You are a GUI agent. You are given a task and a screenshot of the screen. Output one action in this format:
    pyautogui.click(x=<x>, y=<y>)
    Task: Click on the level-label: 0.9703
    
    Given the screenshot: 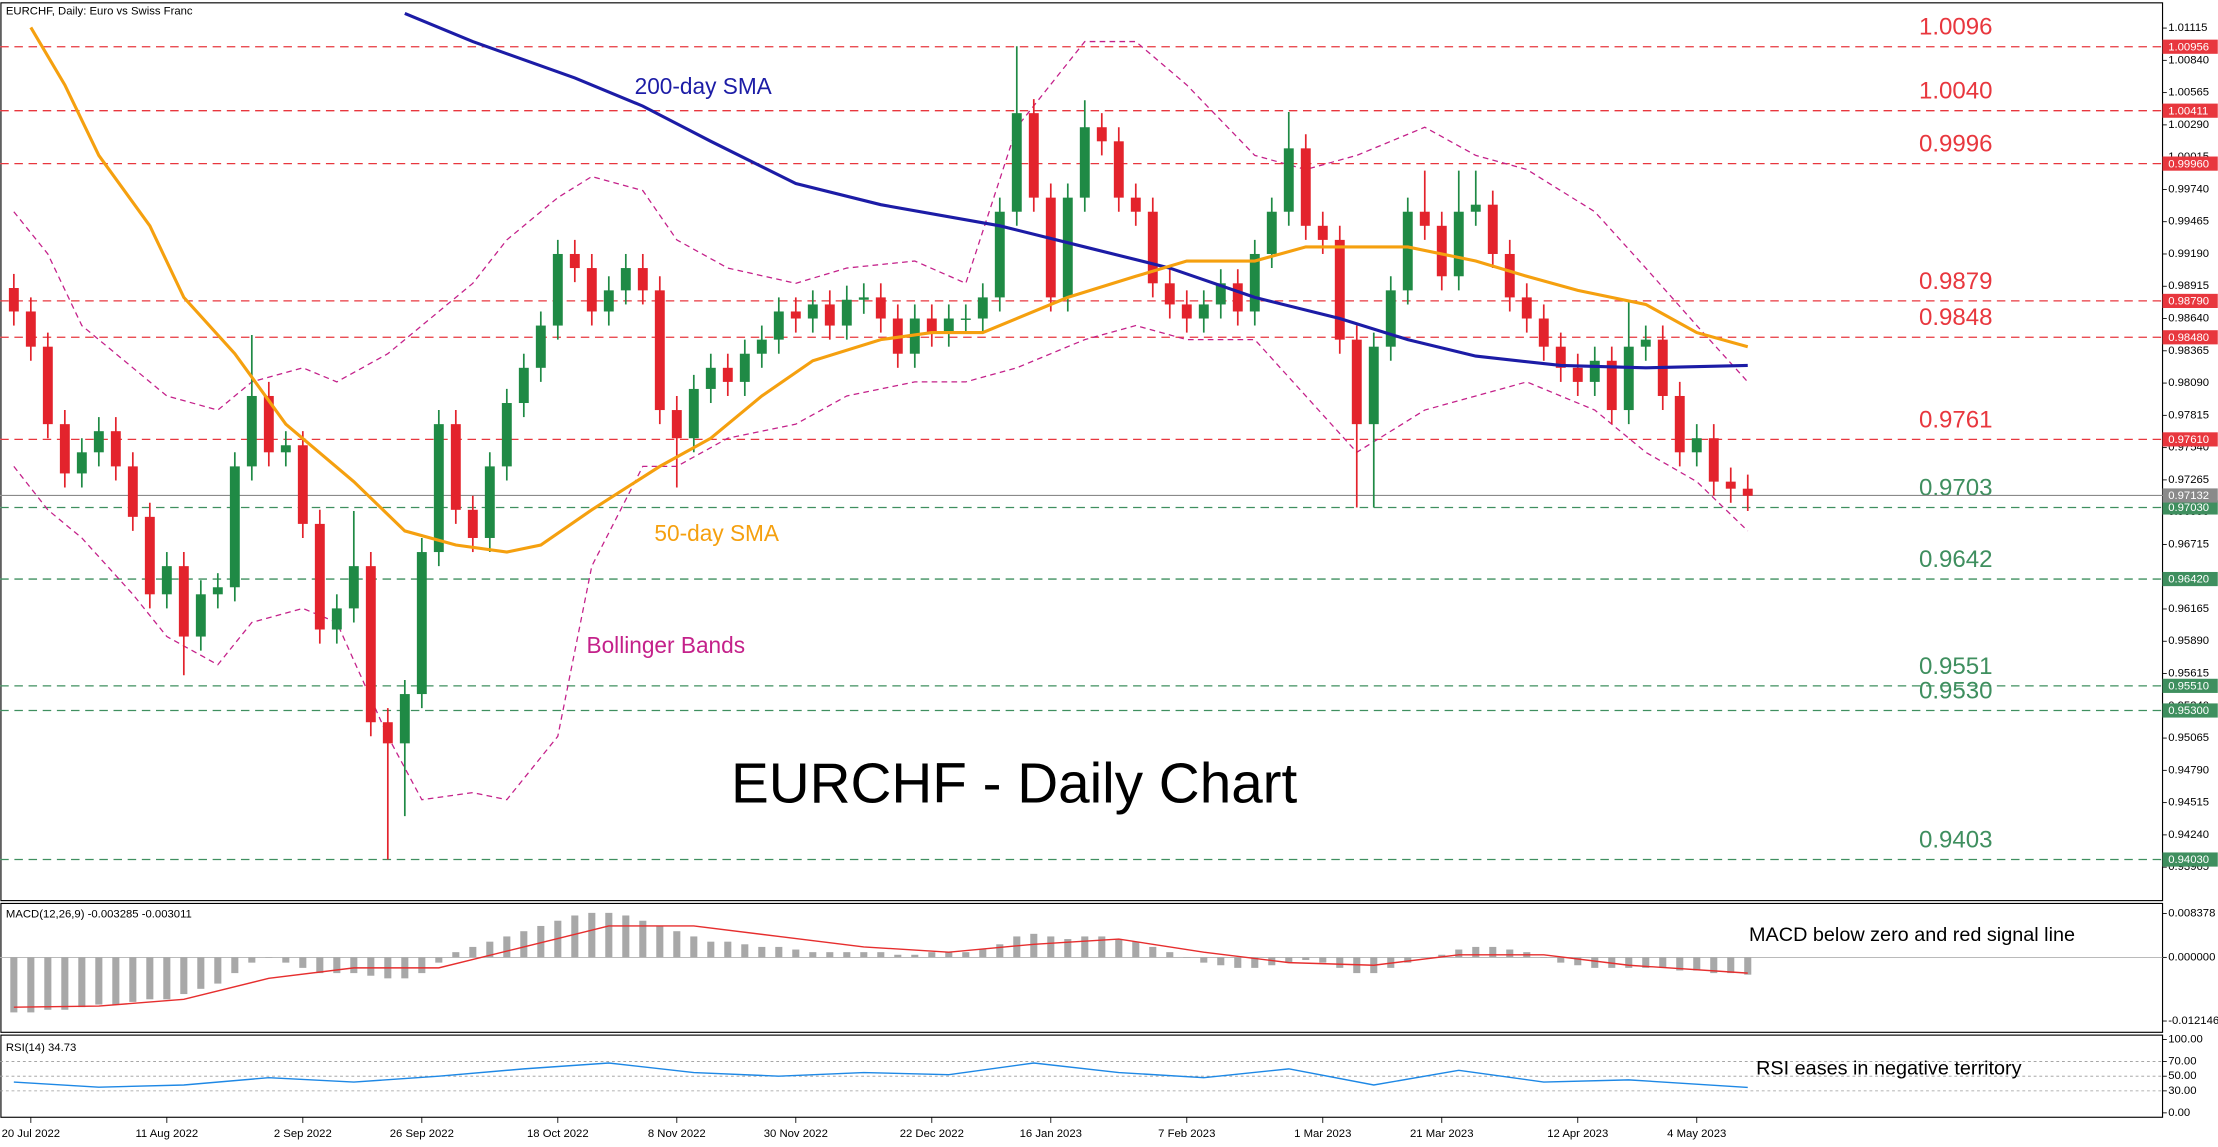 What is the action you would take?
    pyautogui.click(x=1956, y=487)
    